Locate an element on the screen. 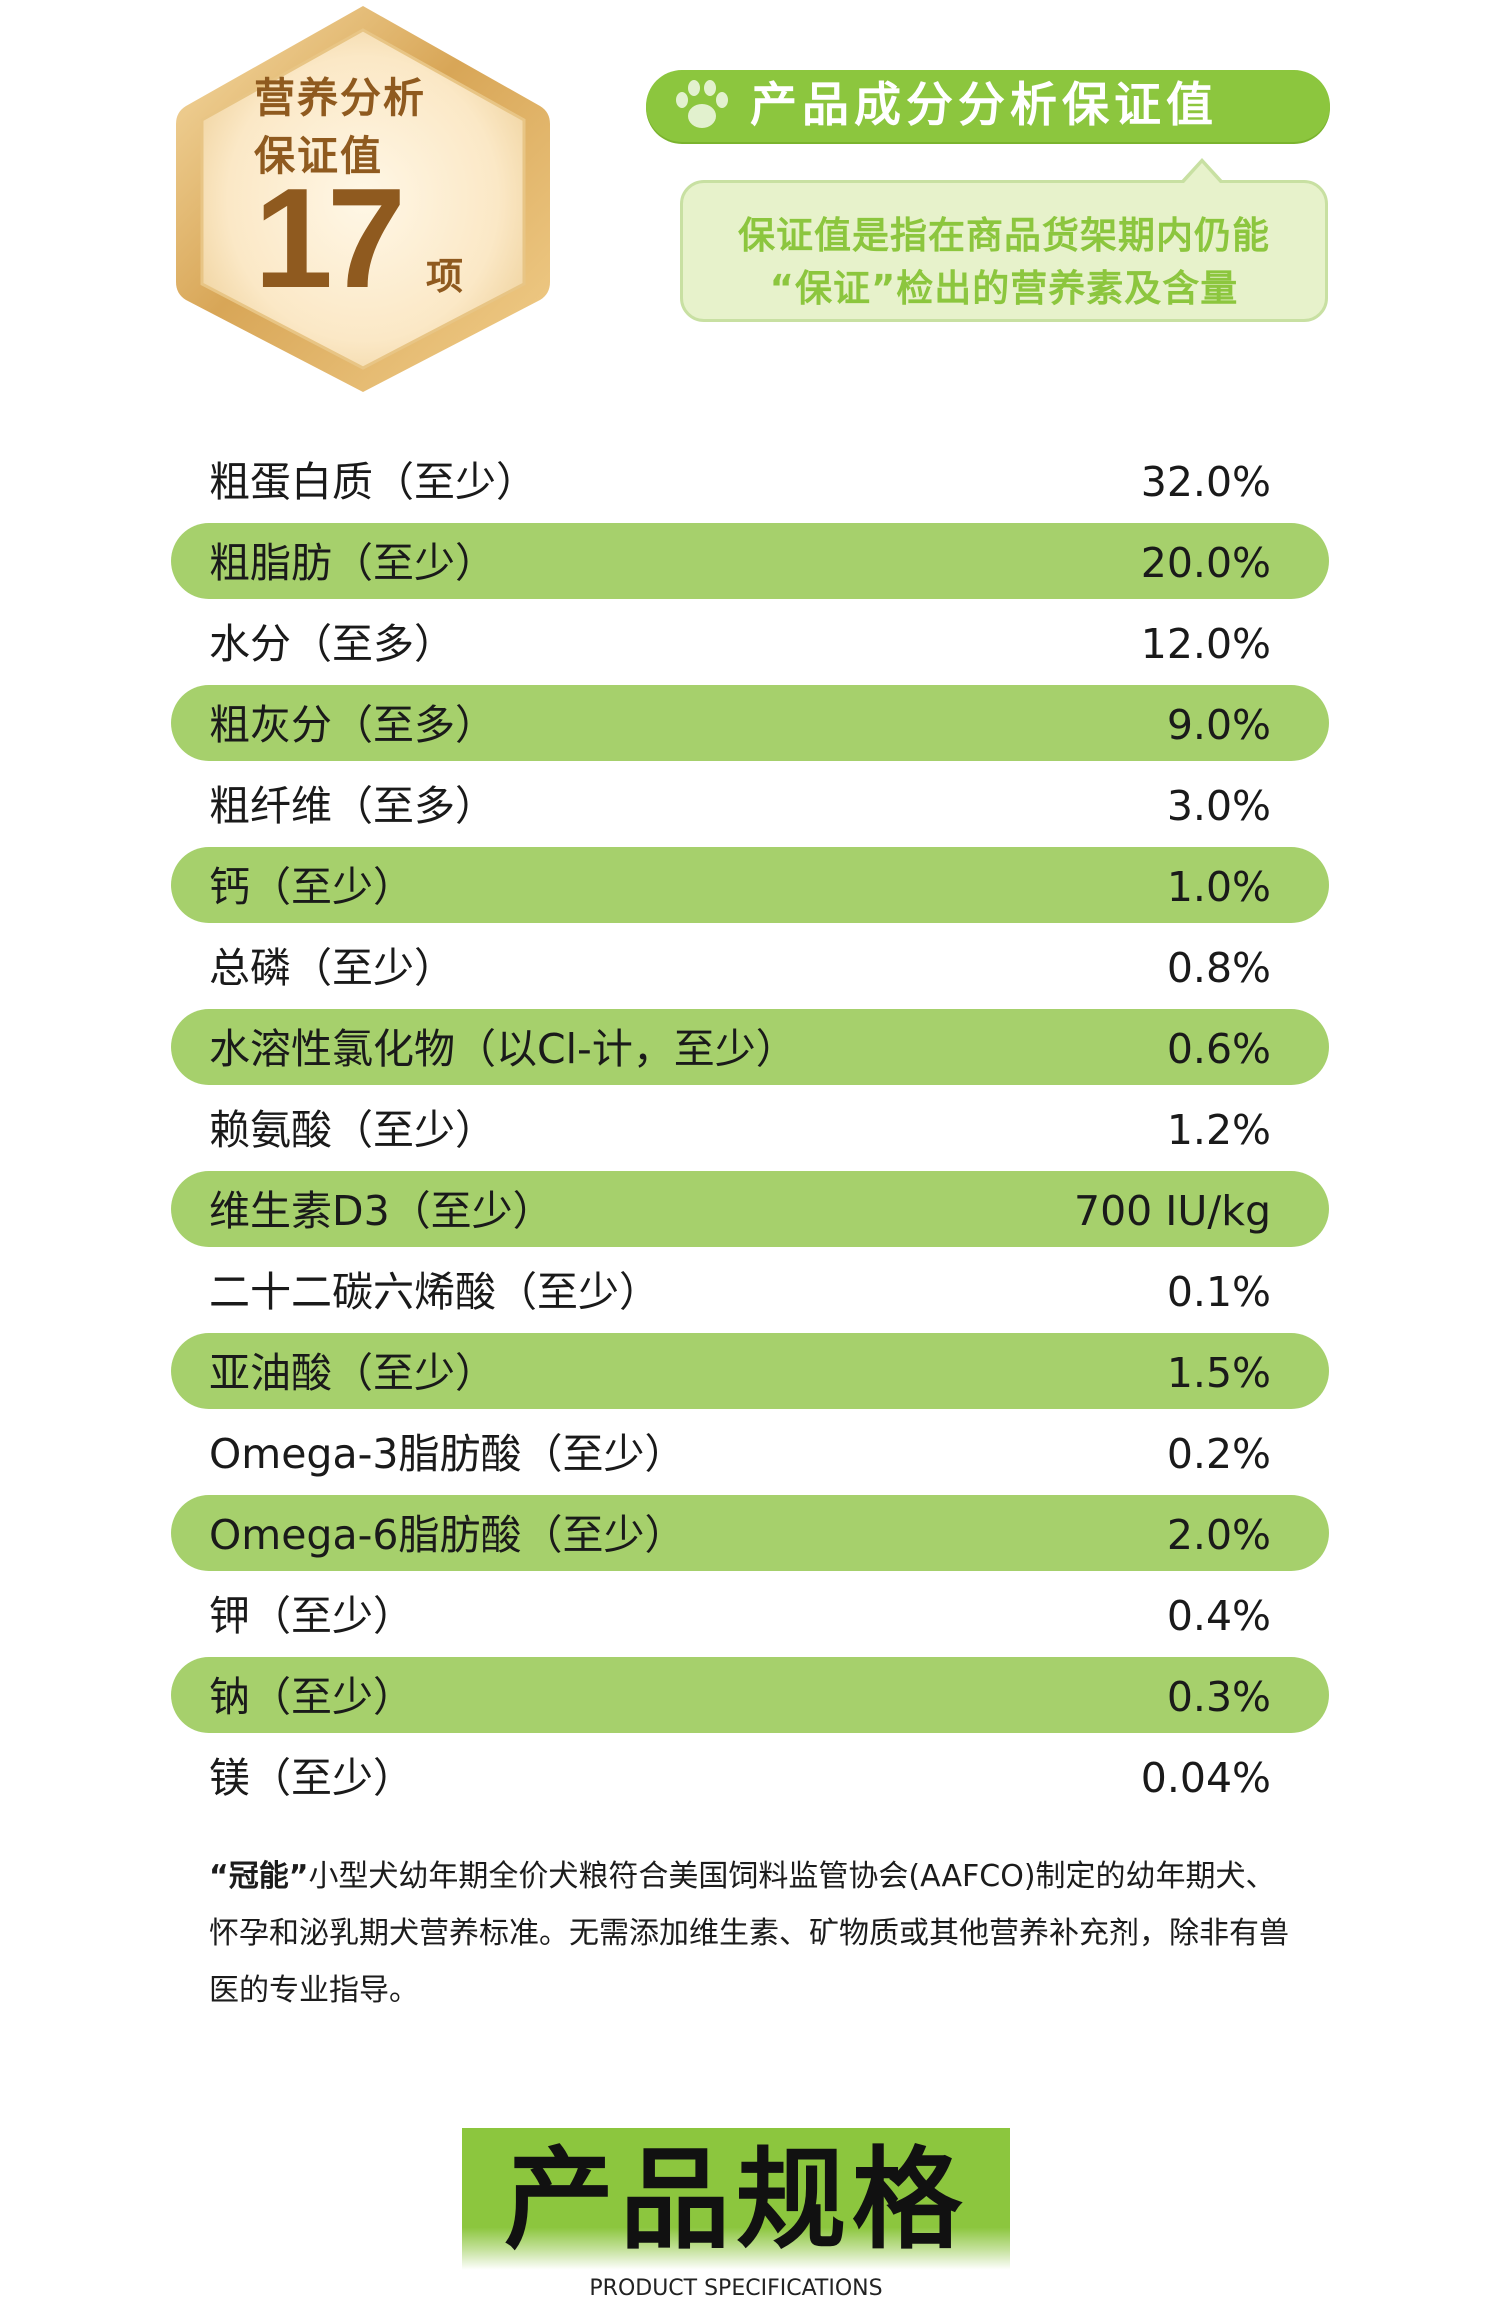 The image size is (1500, 2322). definition-bubble: 保证值是指在商品货架期内仍能 “保证”检出的营养素及含量 is located at coordinates (1004, 251).